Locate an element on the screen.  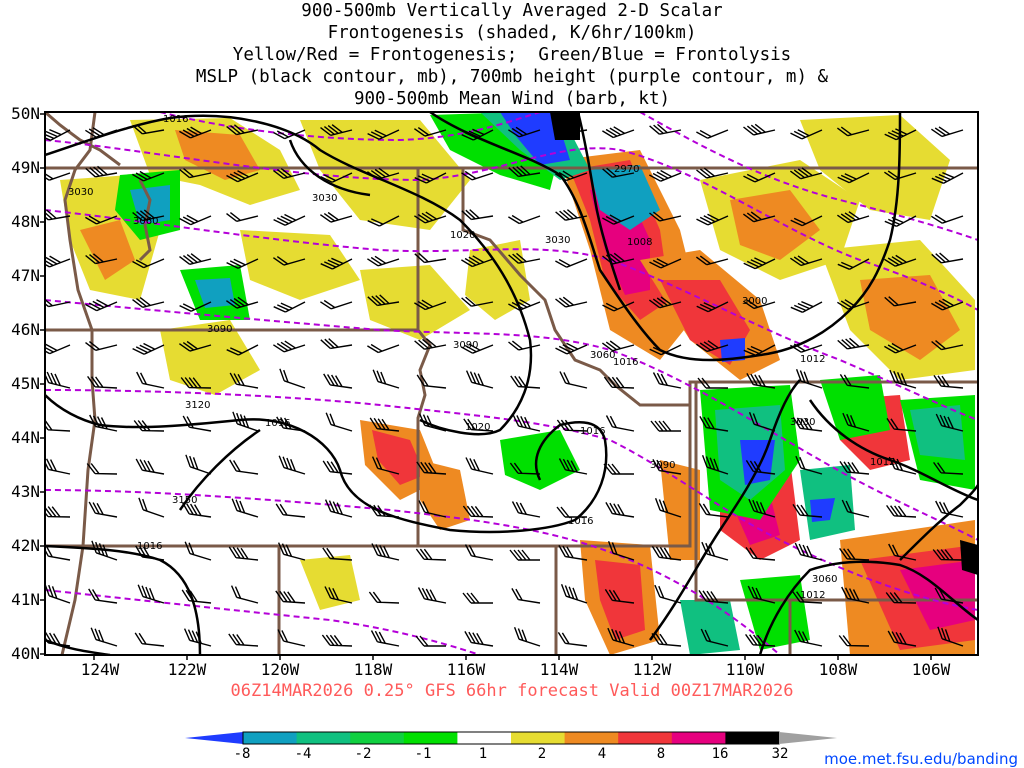
credit-url: moe.met.fsu.edu/banding is located at coordinates (921, 759).